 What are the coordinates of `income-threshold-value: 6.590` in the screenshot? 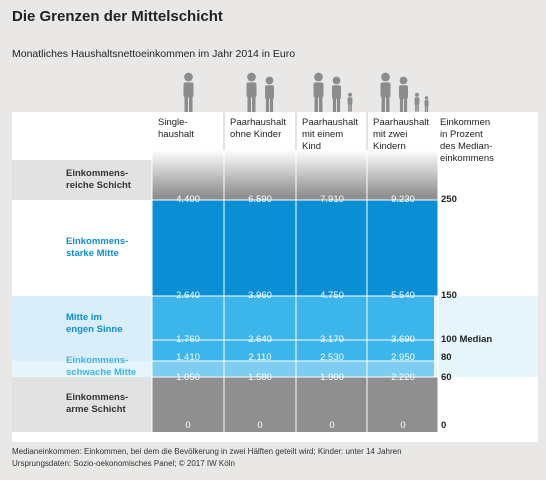 It's located at (260, 199).